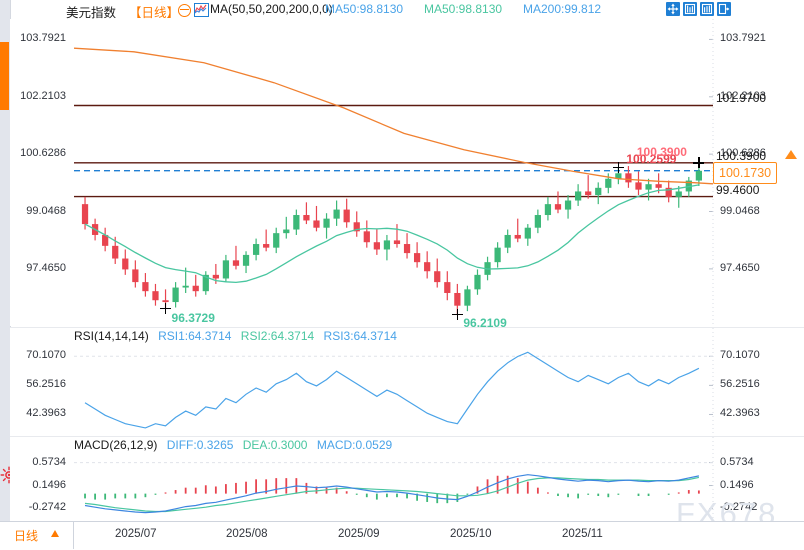 This screenshot has width=804, height=550. Describe the element at coordinates (26, 536) in the screenshot. I see `period-selector-label: 日线` at that location.